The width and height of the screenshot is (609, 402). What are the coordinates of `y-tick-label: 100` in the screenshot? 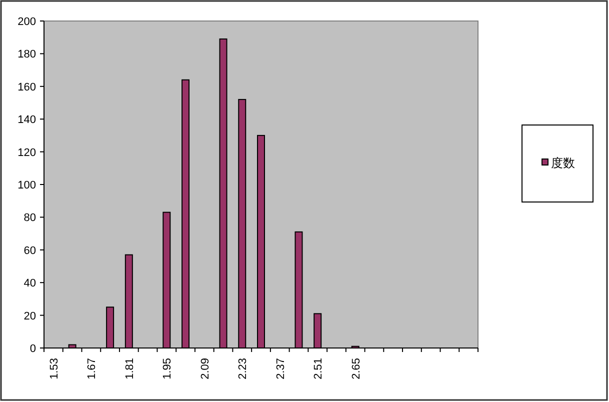 It's located at (27, 186).